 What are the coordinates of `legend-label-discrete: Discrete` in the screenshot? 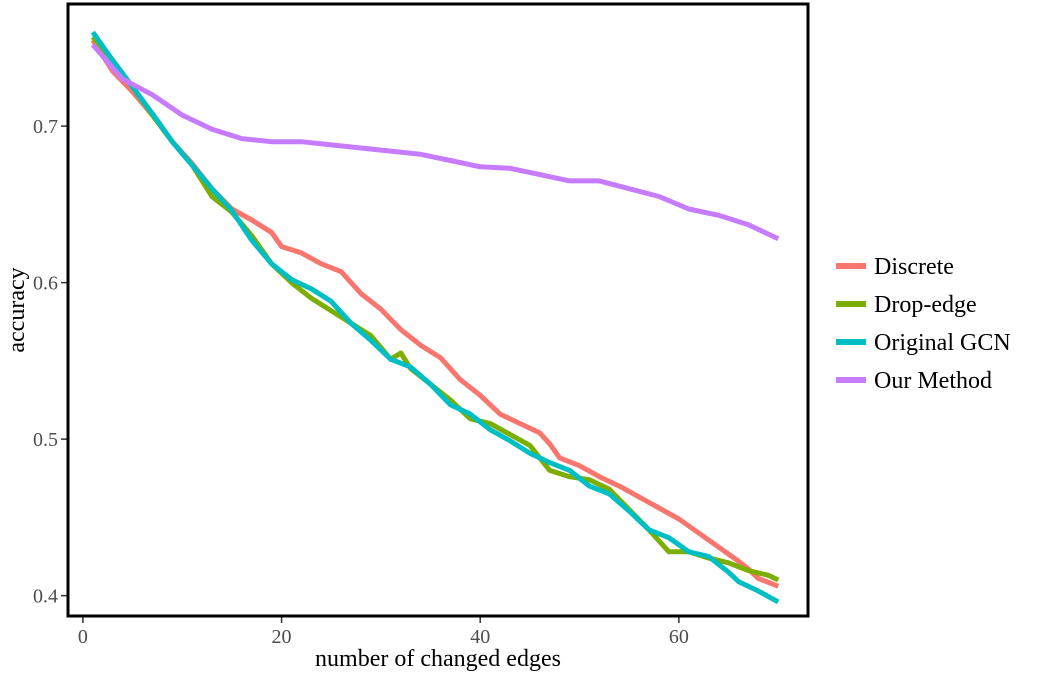 It's located at (914, 267).